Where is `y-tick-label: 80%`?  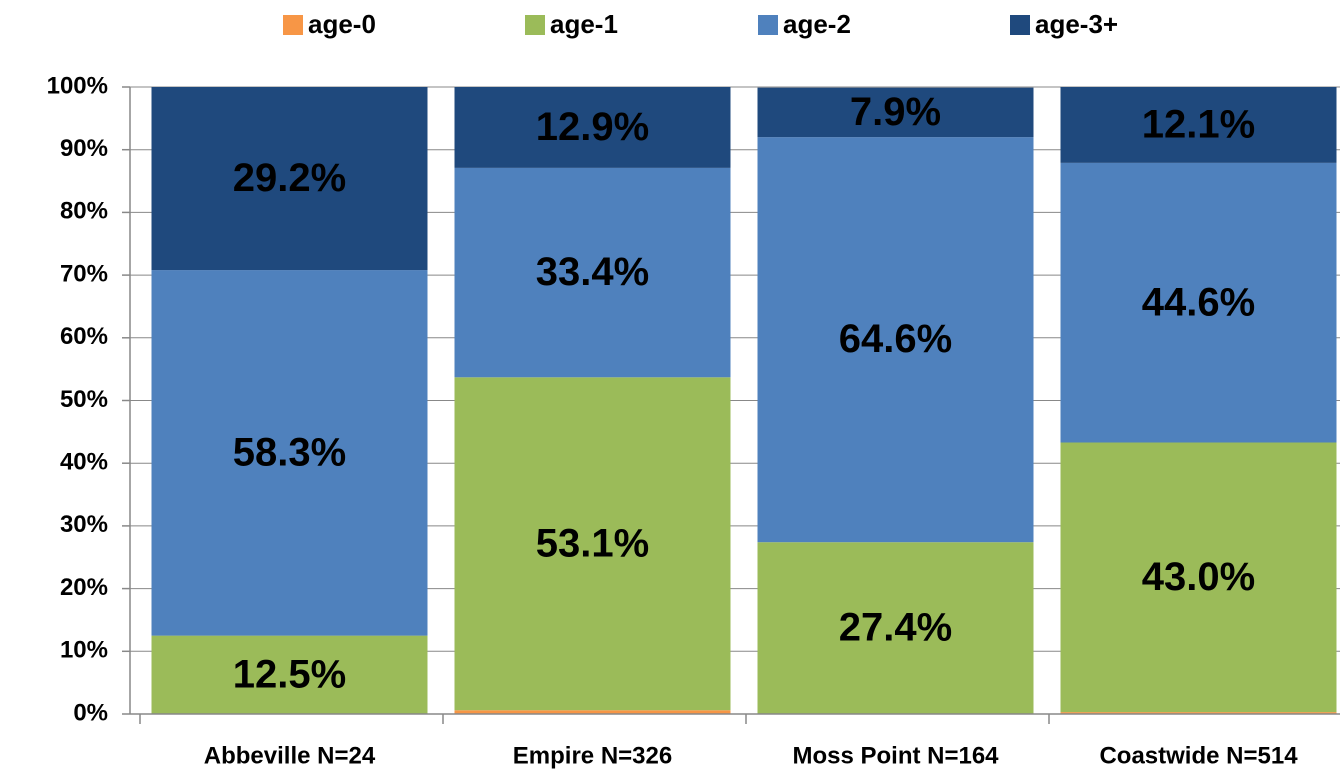
y-tick-label: 80% is located at coordinates (84, 211).